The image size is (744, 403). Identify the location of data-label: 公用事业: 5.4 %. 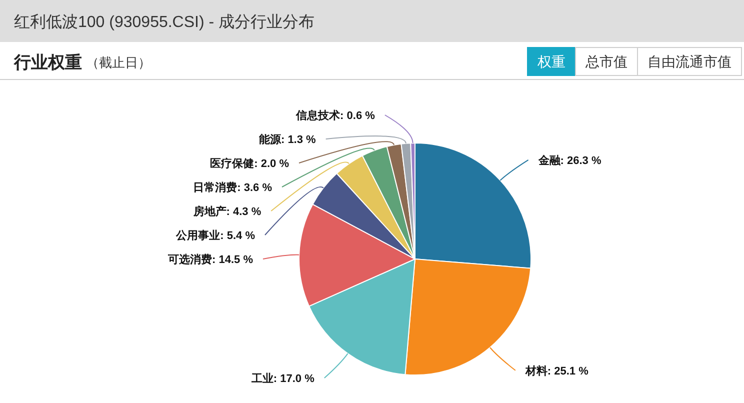
(215, 236).